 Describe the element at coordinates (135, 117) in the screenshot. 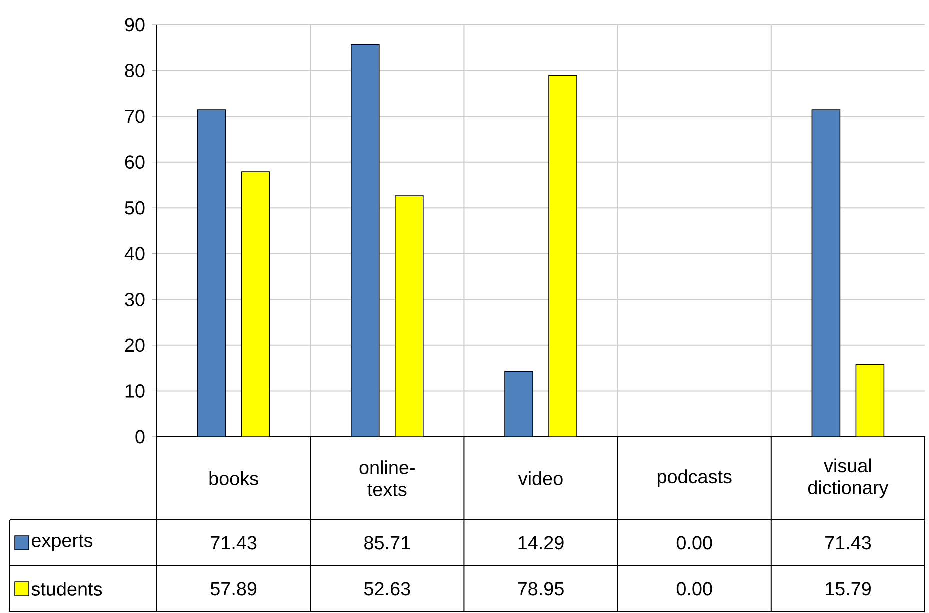

I see `y-tick-label: 70` at that location.